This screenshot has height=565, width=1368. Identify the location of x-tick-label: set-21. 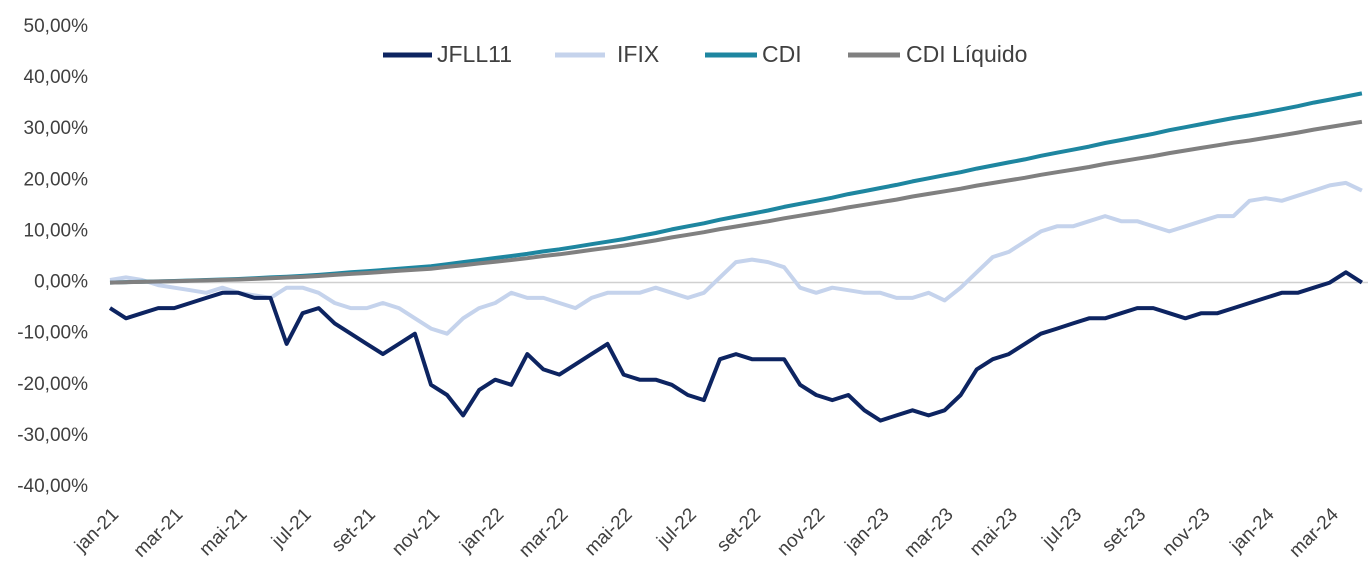
(354, 530).